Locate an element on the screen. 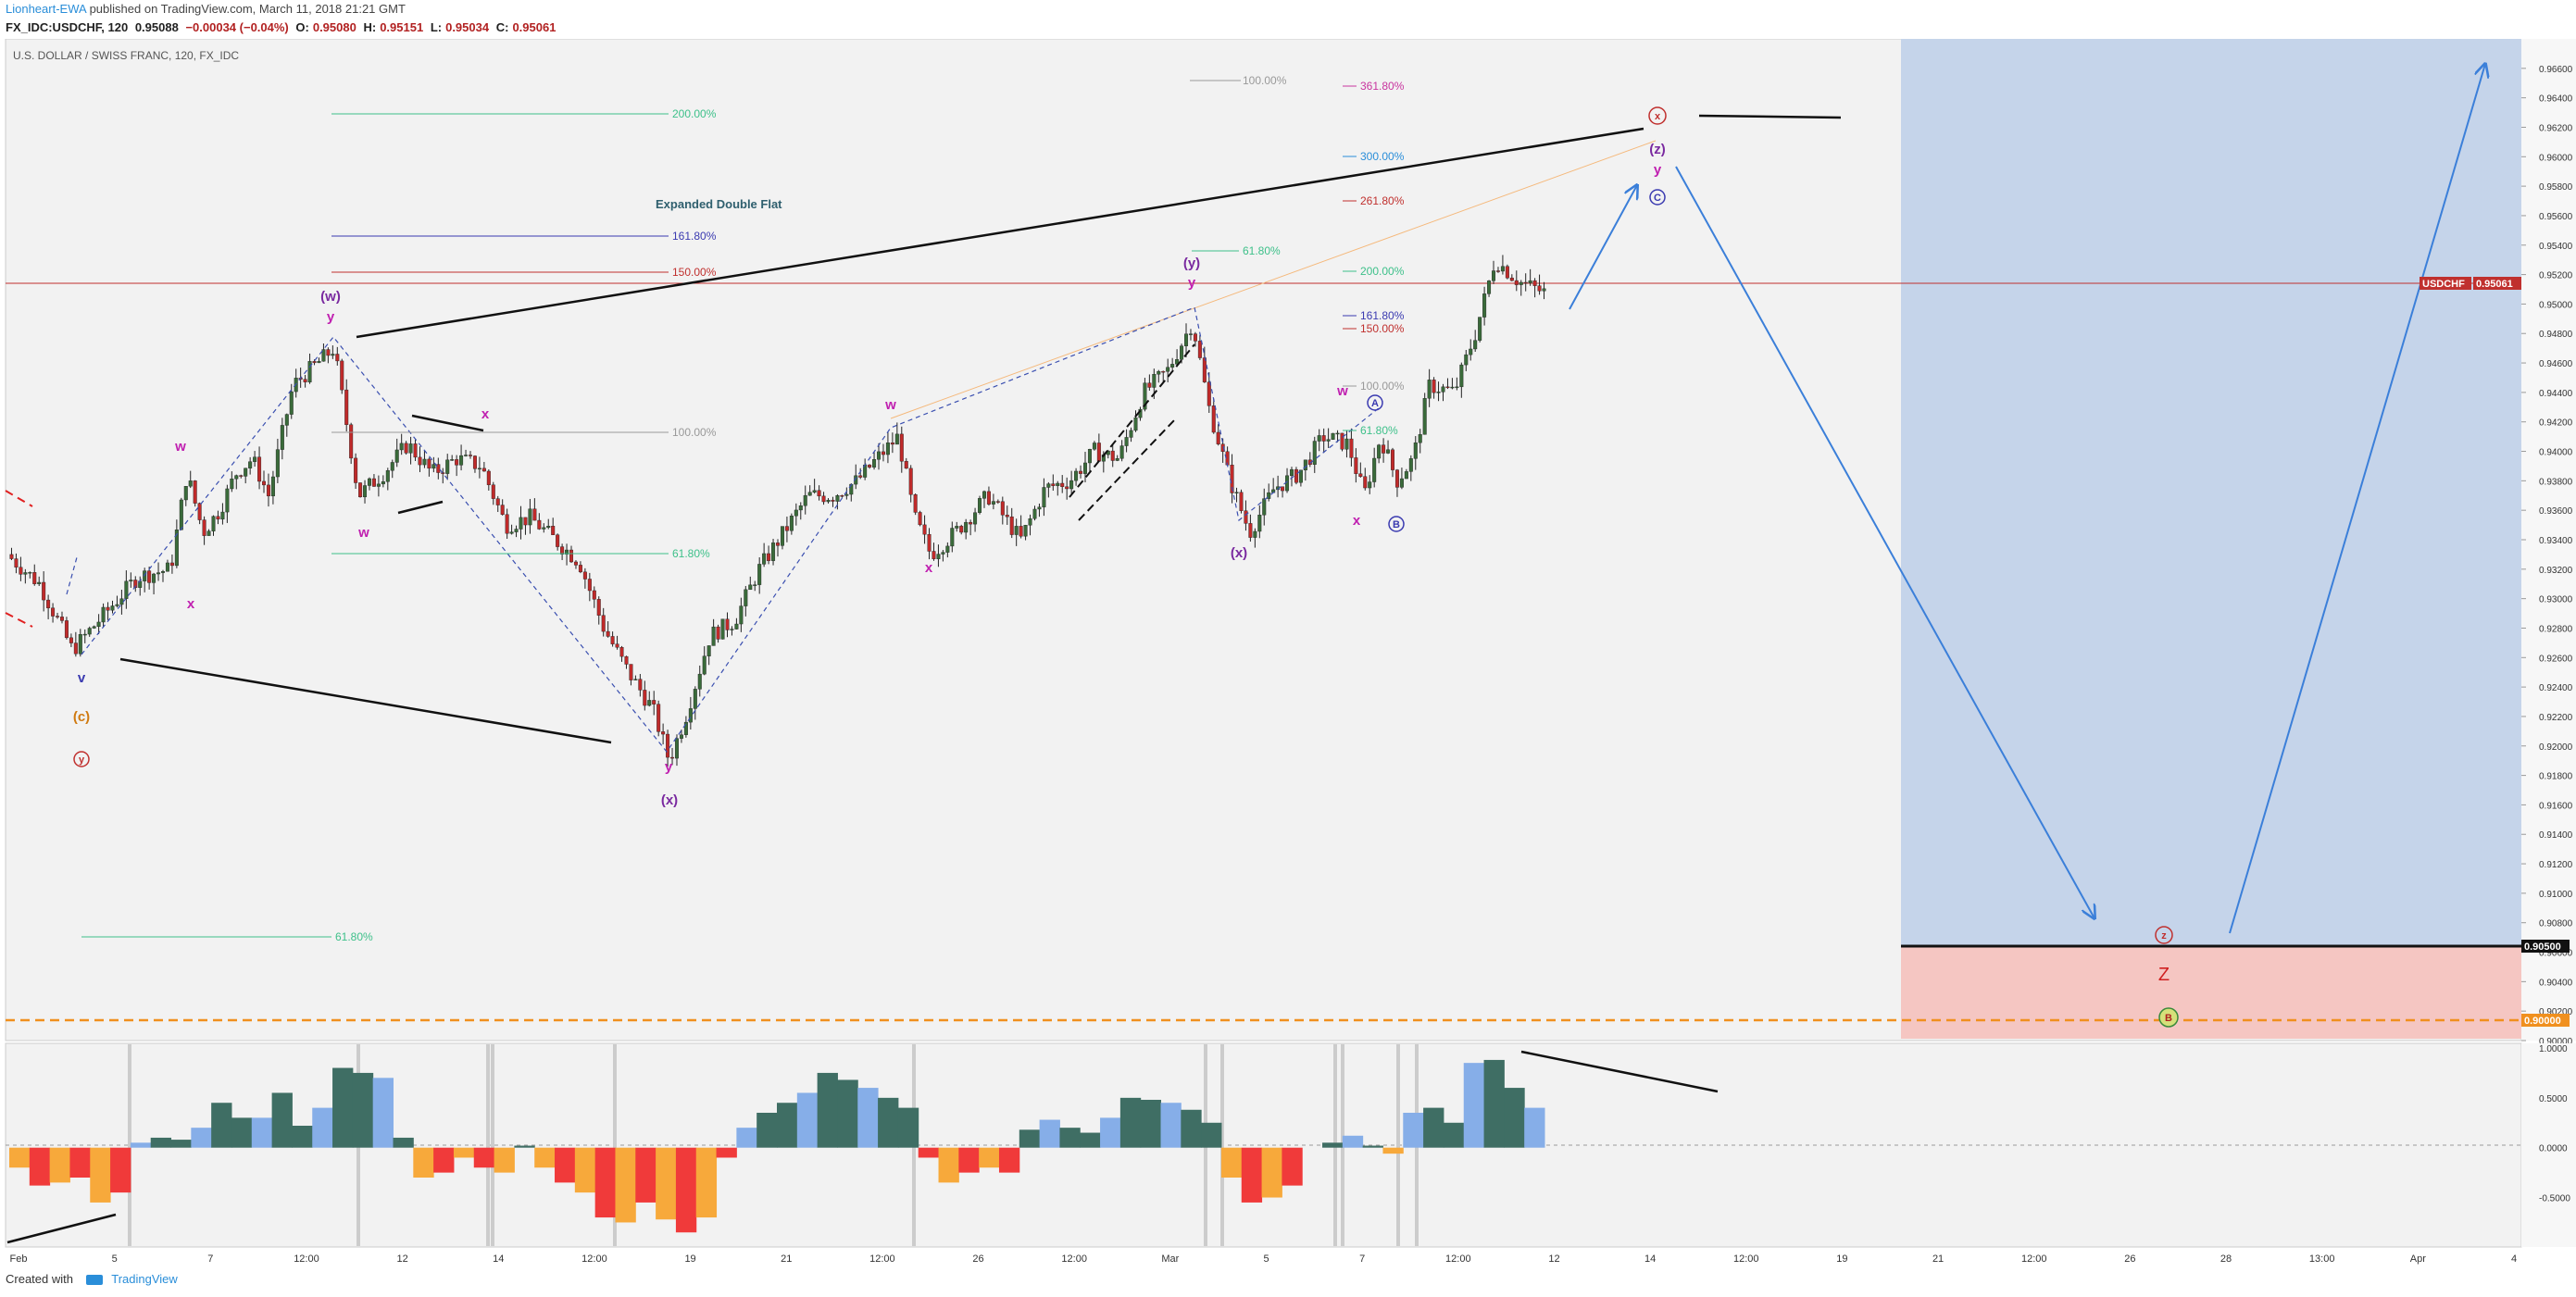 This screenshot has height=1297, width=2576. time-tick-label: 26 is located at coordinates (977, 1259).